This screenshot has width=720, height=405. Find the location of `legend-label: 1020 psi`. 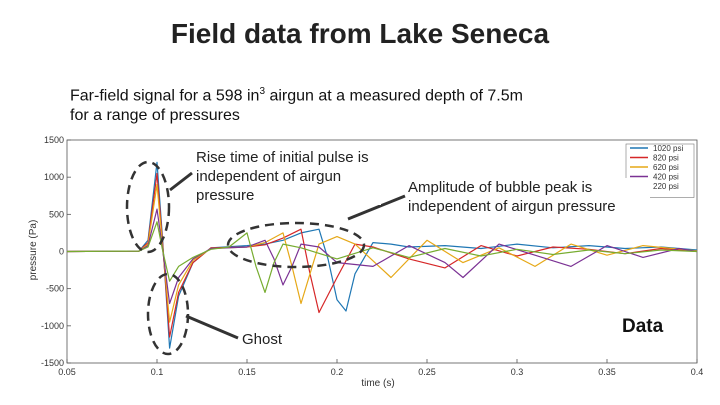

legend-label: 1020 psi is located at coordinates (668, 148).